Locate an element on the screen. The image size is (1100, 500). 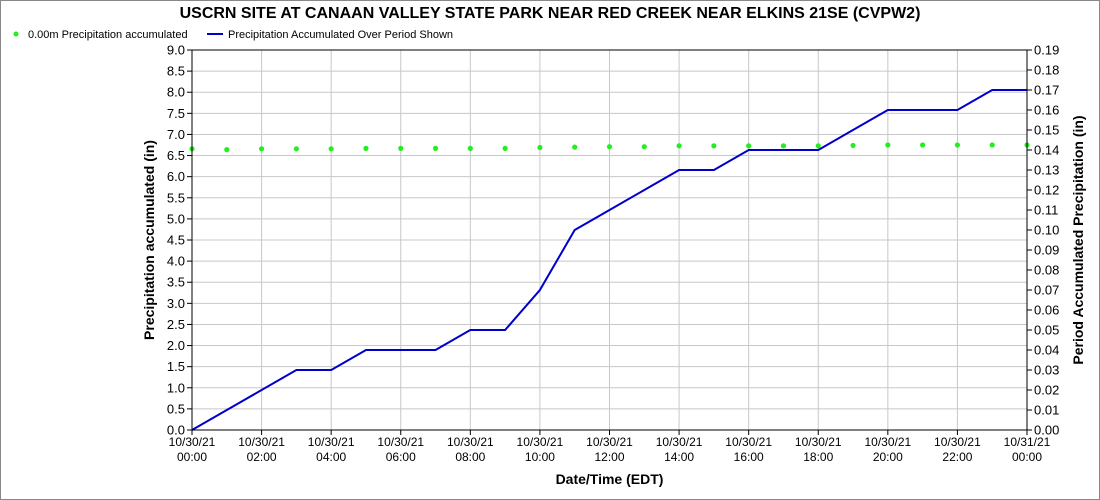
legend-label-points: 0.00m Precipitation accumulated is located at coordinates (108, 35).